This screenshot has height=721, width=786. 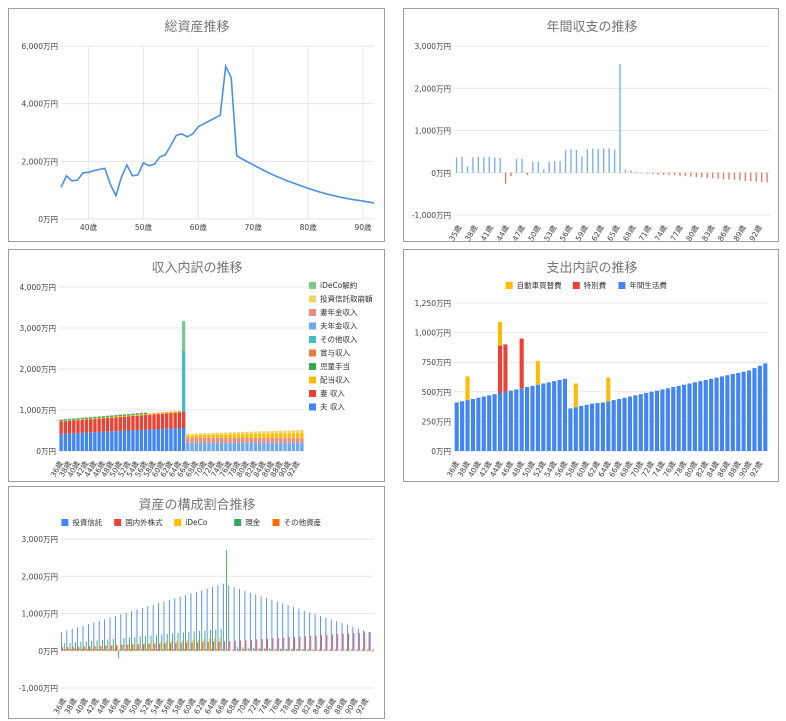 What do you see at coordinates (436, 421) in the screenshot?
I see `y-tick-label: 250万円` at bounding box center [436, 421].